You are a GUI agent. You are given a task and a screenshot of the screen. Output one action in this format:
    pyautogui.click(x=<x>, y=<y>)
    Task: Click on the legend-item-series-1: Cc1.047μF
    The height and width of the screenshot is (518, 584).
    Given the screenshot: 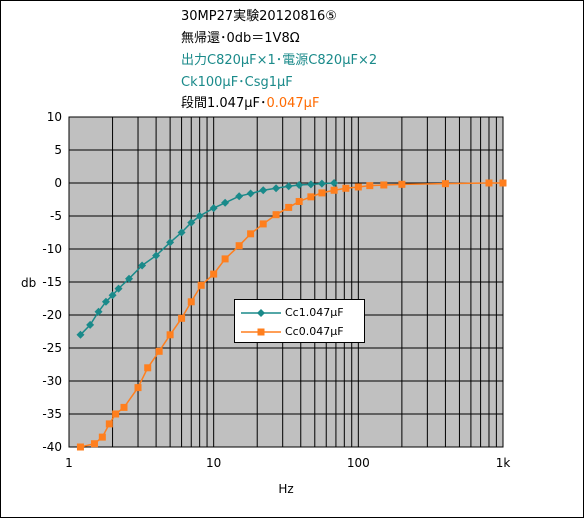 What is the action you would take?
    pyautogui.click(x=299, y=313)
    